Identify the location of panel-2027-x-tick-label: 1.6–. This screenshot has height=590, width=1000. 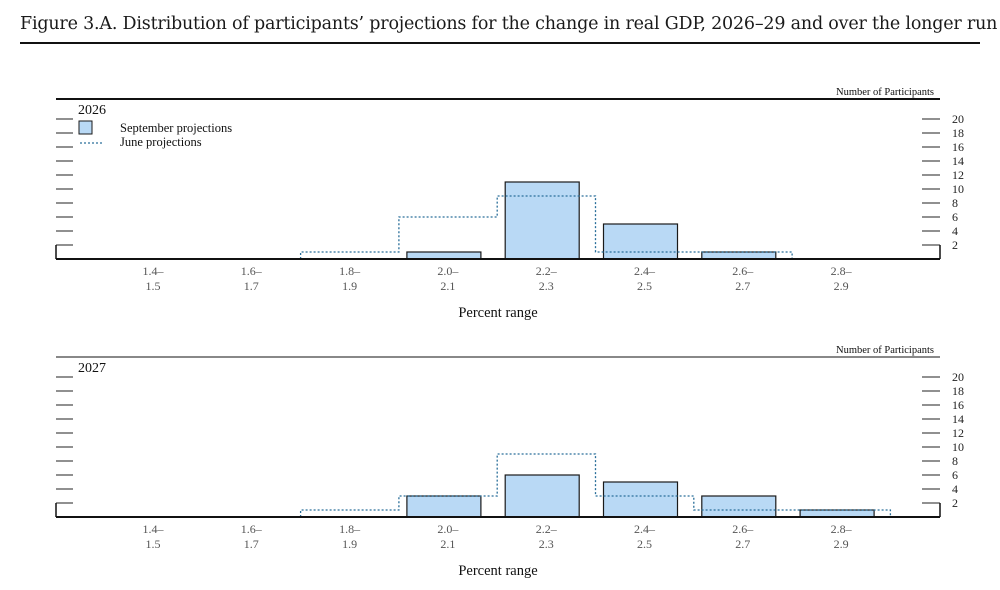
(252, 529).